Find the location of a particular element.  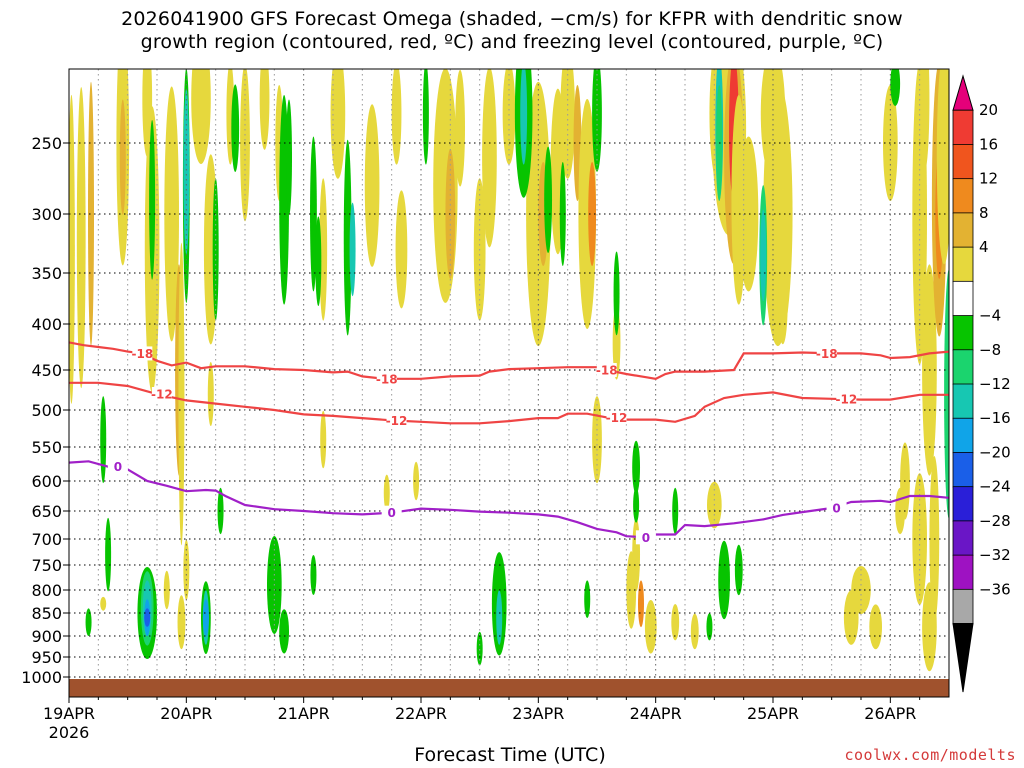

colorbar-label: −20 is located at coordinates (995, 452).